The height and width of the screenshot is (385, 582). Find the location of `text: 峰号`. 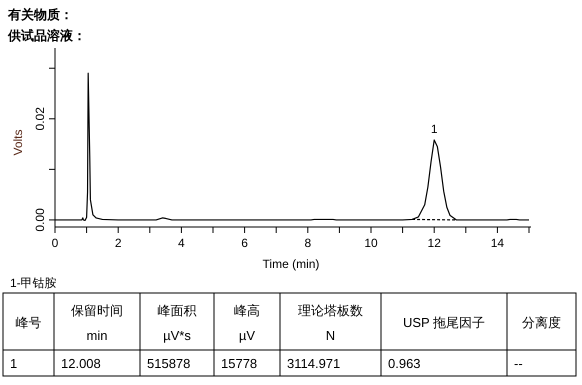

text: 峰号 is located at coordinates (29, 322).